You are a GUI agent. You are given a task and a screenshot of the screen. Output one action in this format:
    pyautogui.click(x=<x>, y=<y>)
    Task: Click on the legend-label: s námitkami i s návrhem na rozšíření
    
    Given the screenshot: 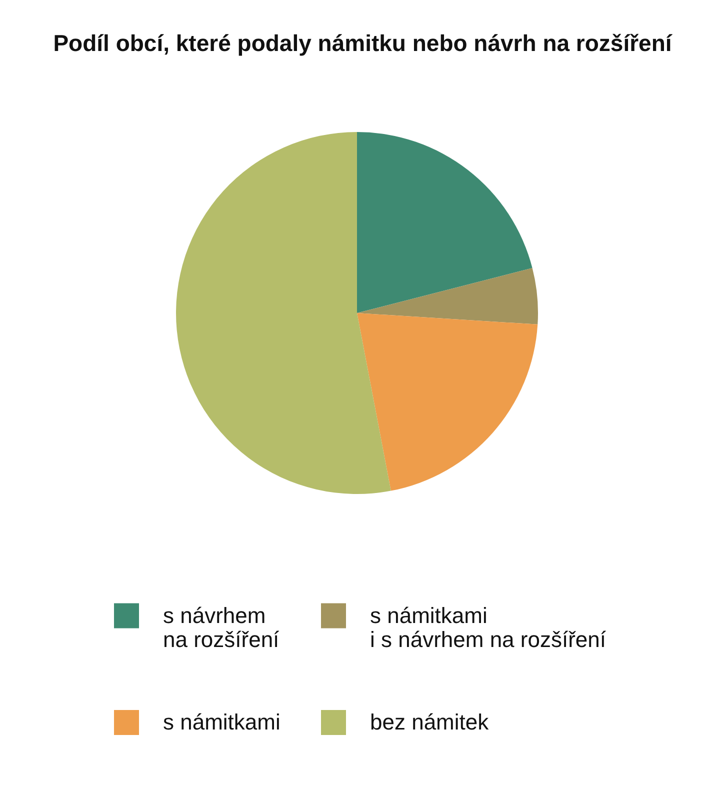 What is the action you would take?
    pyautogui.click(x=488, y=627)
    